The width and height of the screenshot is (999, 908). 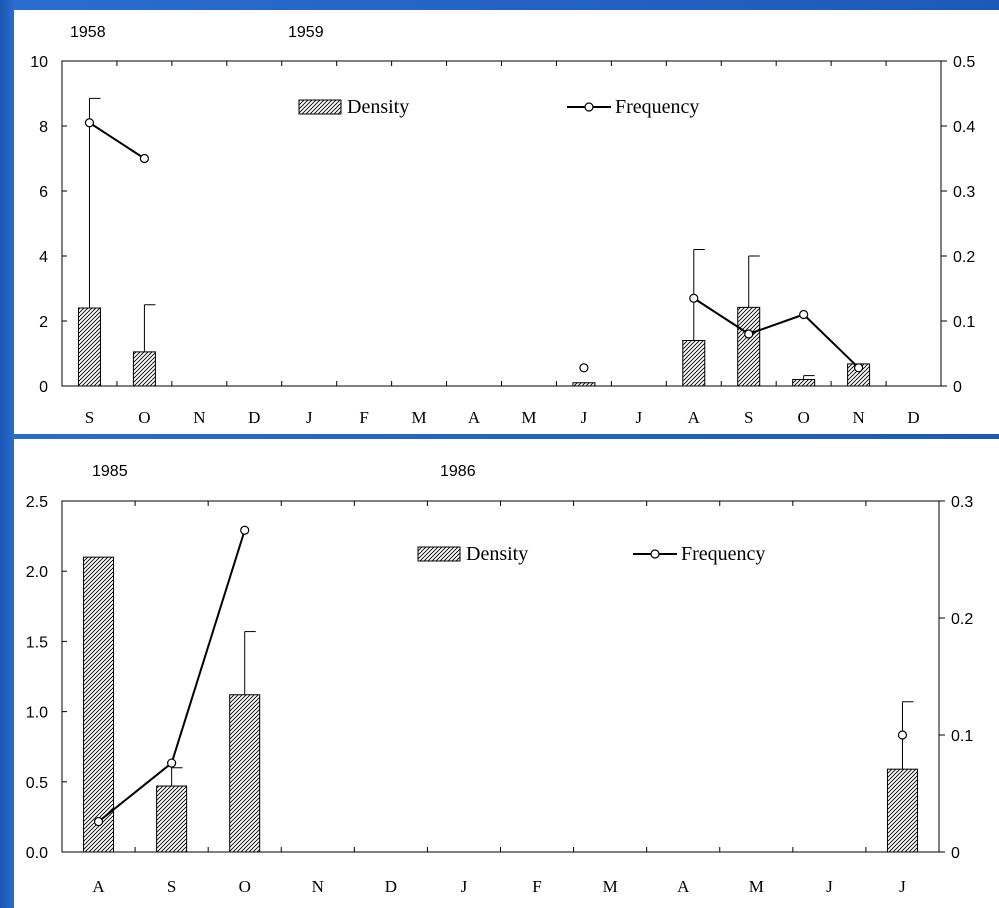 What do you see at coordinates (110, 471) in the screenshot?
I see `year-label: 1985` at bounding box center [110, 471].